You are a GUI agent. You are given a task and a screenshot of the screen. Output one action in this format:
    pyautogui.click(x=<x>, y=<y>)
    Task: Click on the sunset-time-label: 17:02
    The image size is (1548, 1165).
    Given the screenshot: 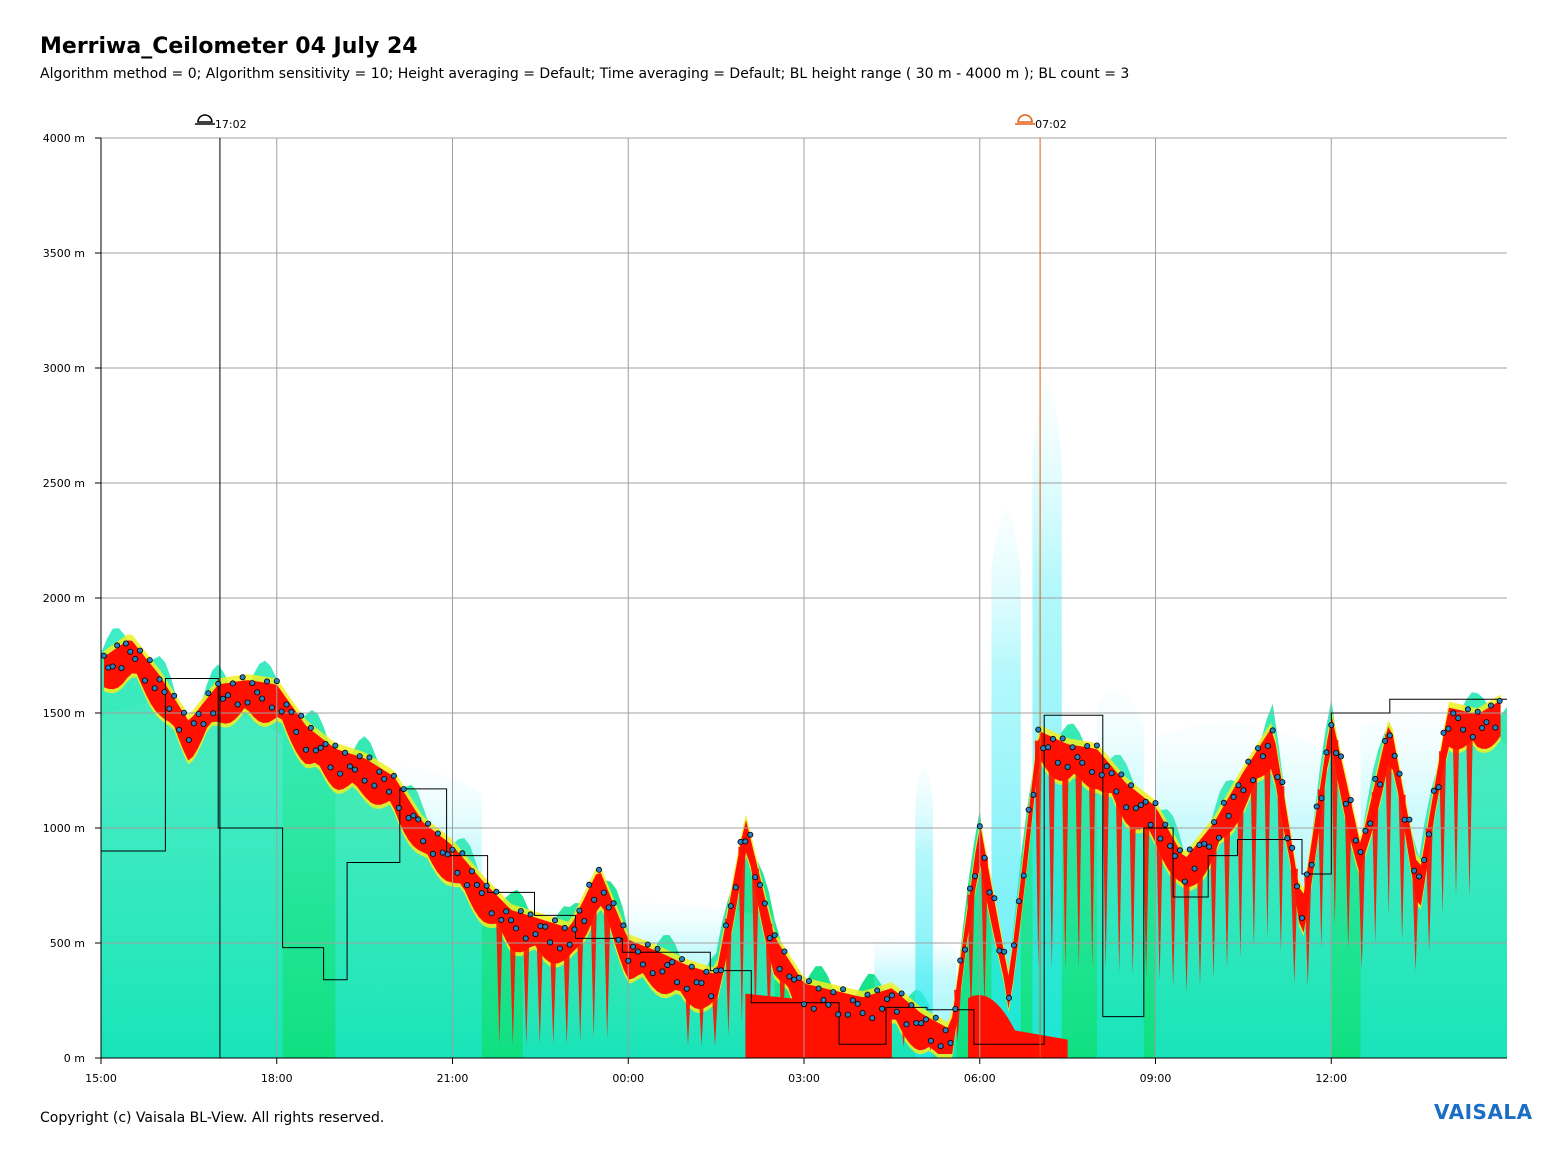 What is the action you would take?
    pyautogui.click(x=231, y=124)
    